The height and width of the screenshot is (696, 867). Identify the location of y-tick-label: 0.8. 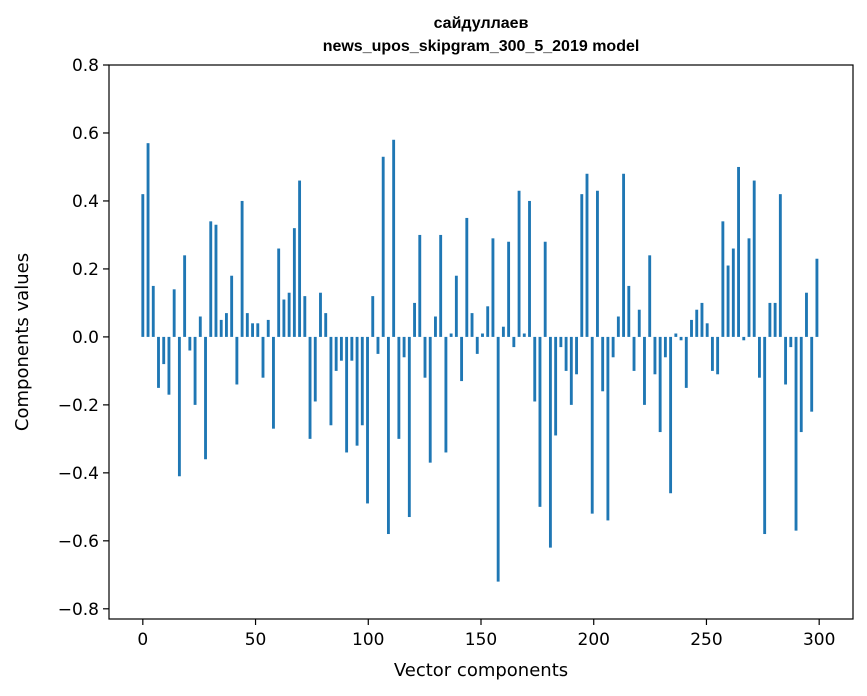
(85, 66).